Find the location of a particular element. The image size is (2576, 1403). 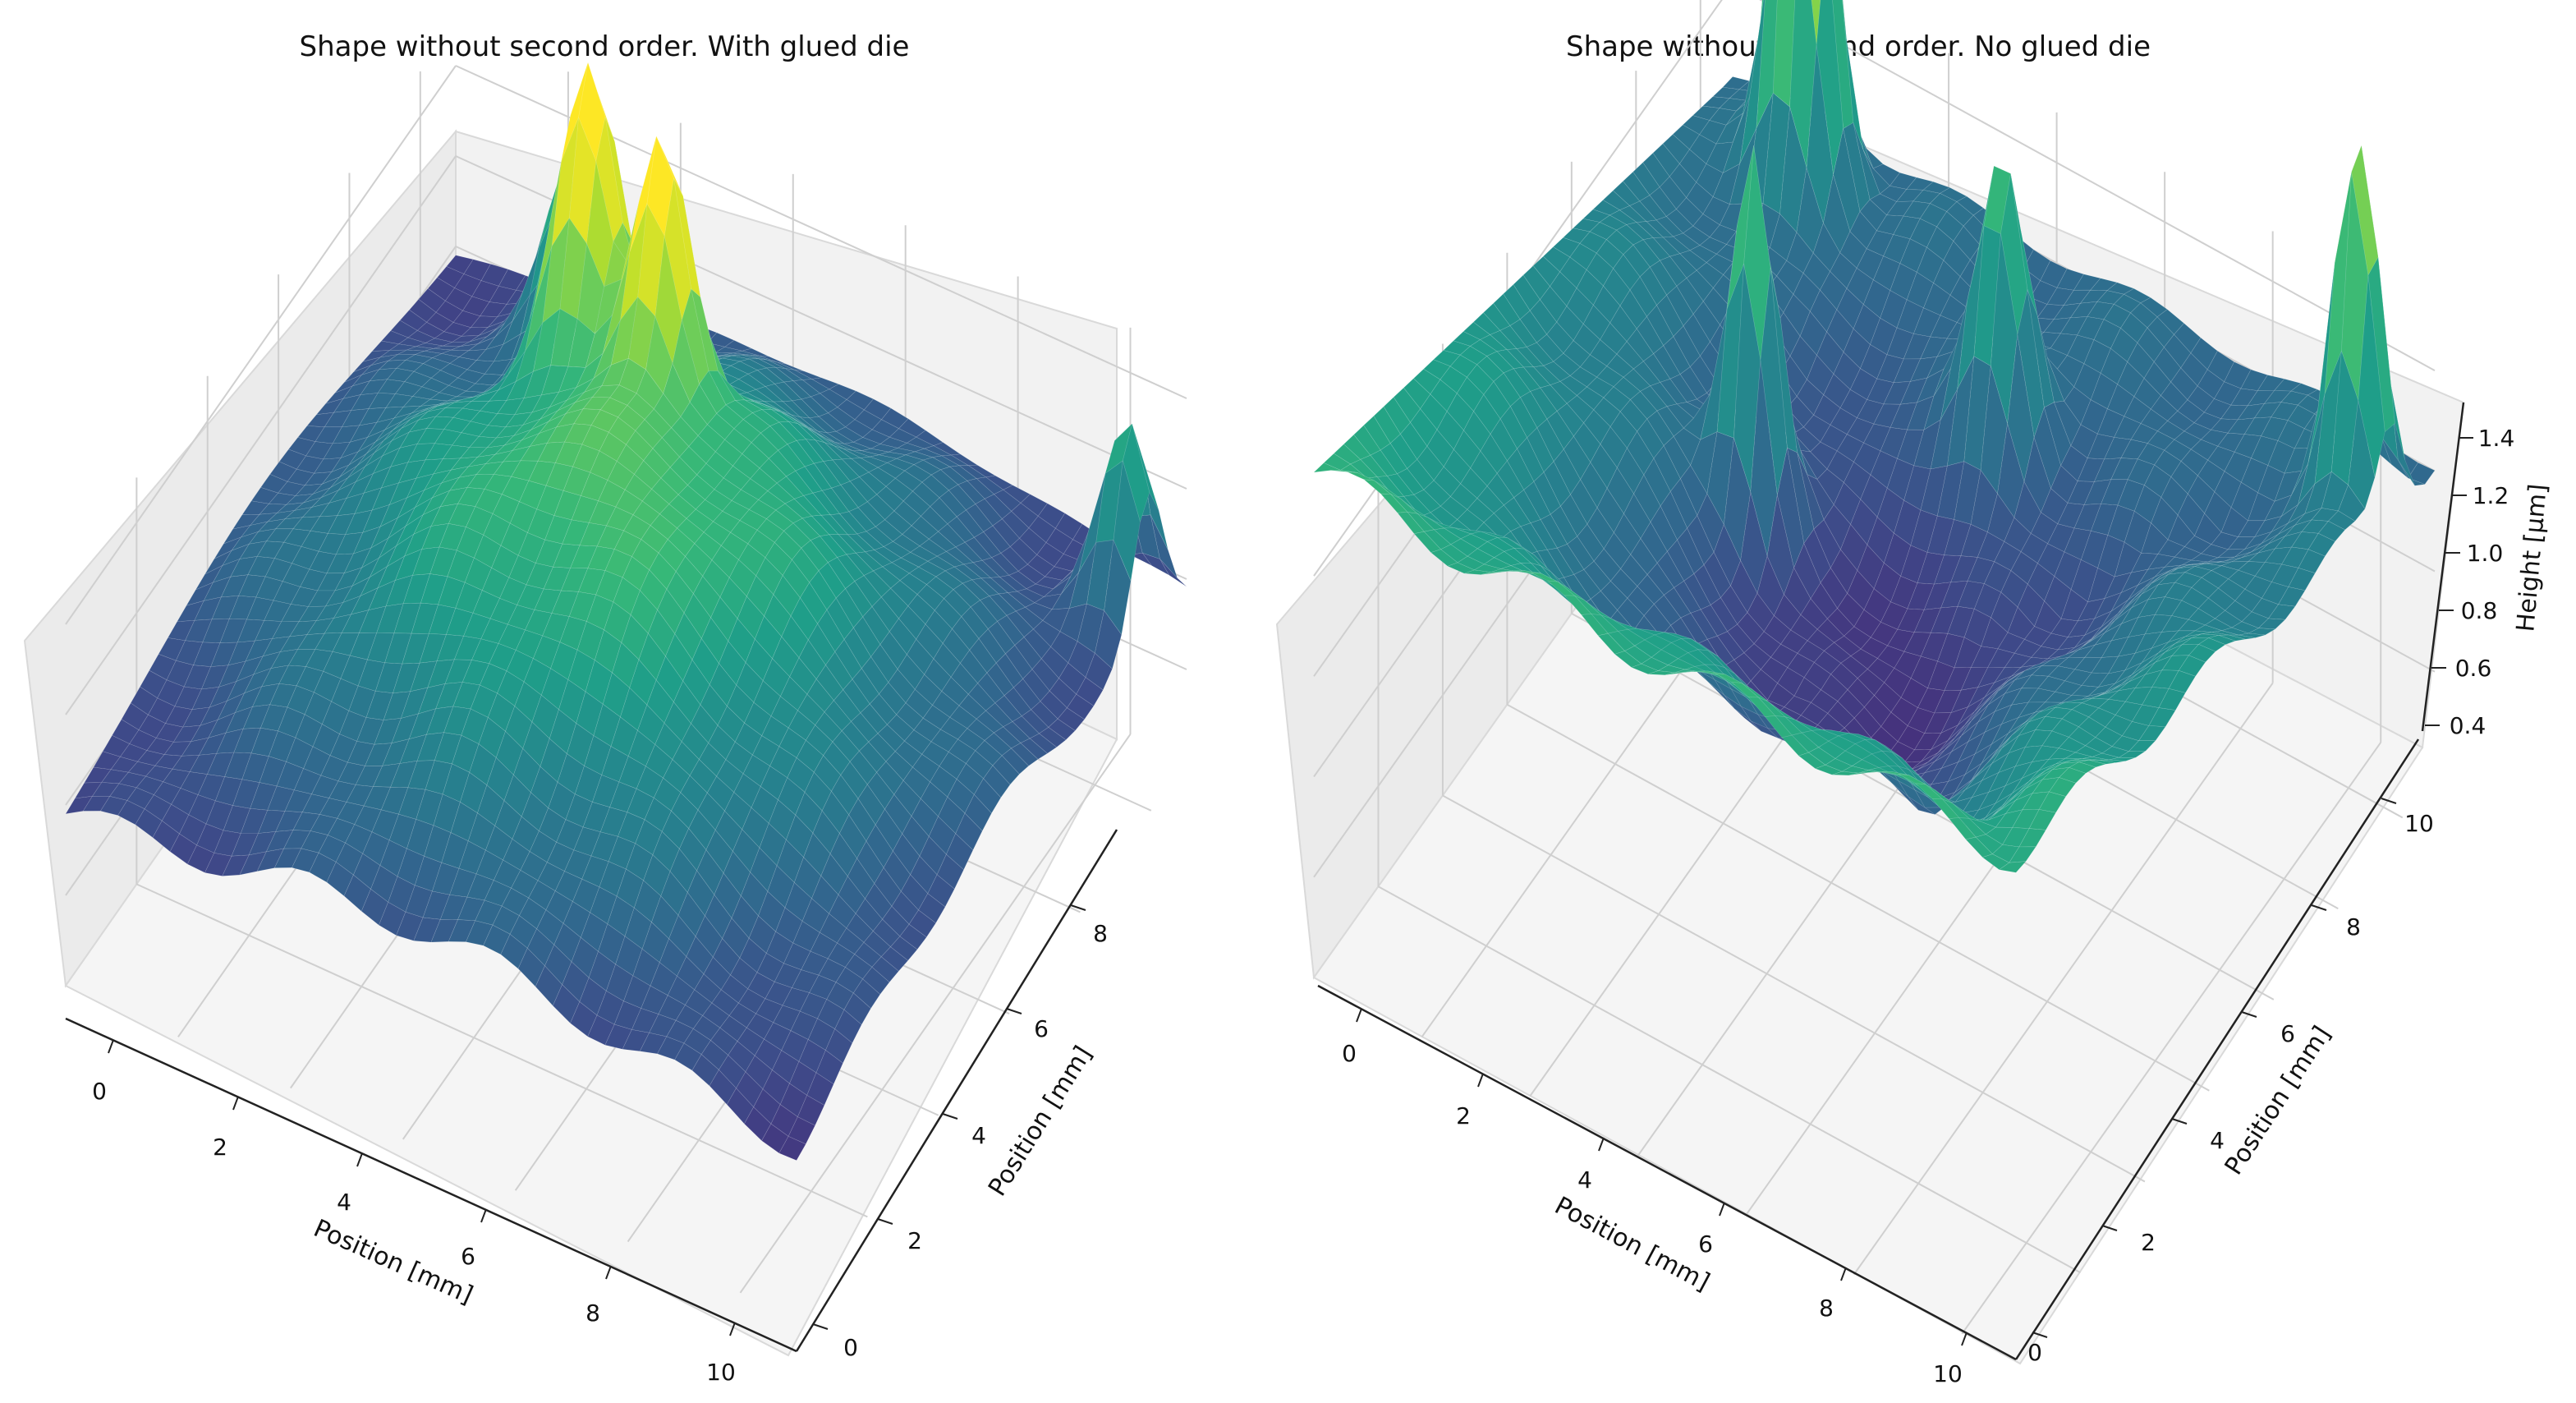

right-z-tick-label: 1.2 is located at coordinates (2491, 495).